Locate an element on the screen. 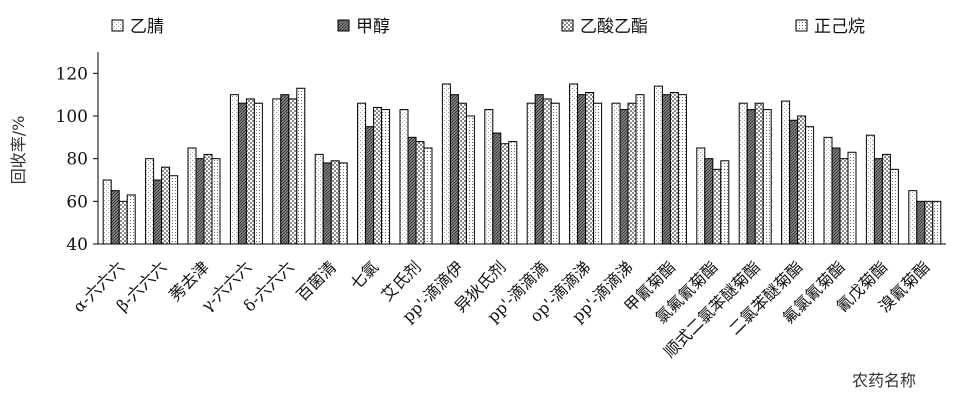 Image resolution: width=968 pixels, height=408 pixels. x-tick-label: 百菌清 is located at coordinates (316, 280).